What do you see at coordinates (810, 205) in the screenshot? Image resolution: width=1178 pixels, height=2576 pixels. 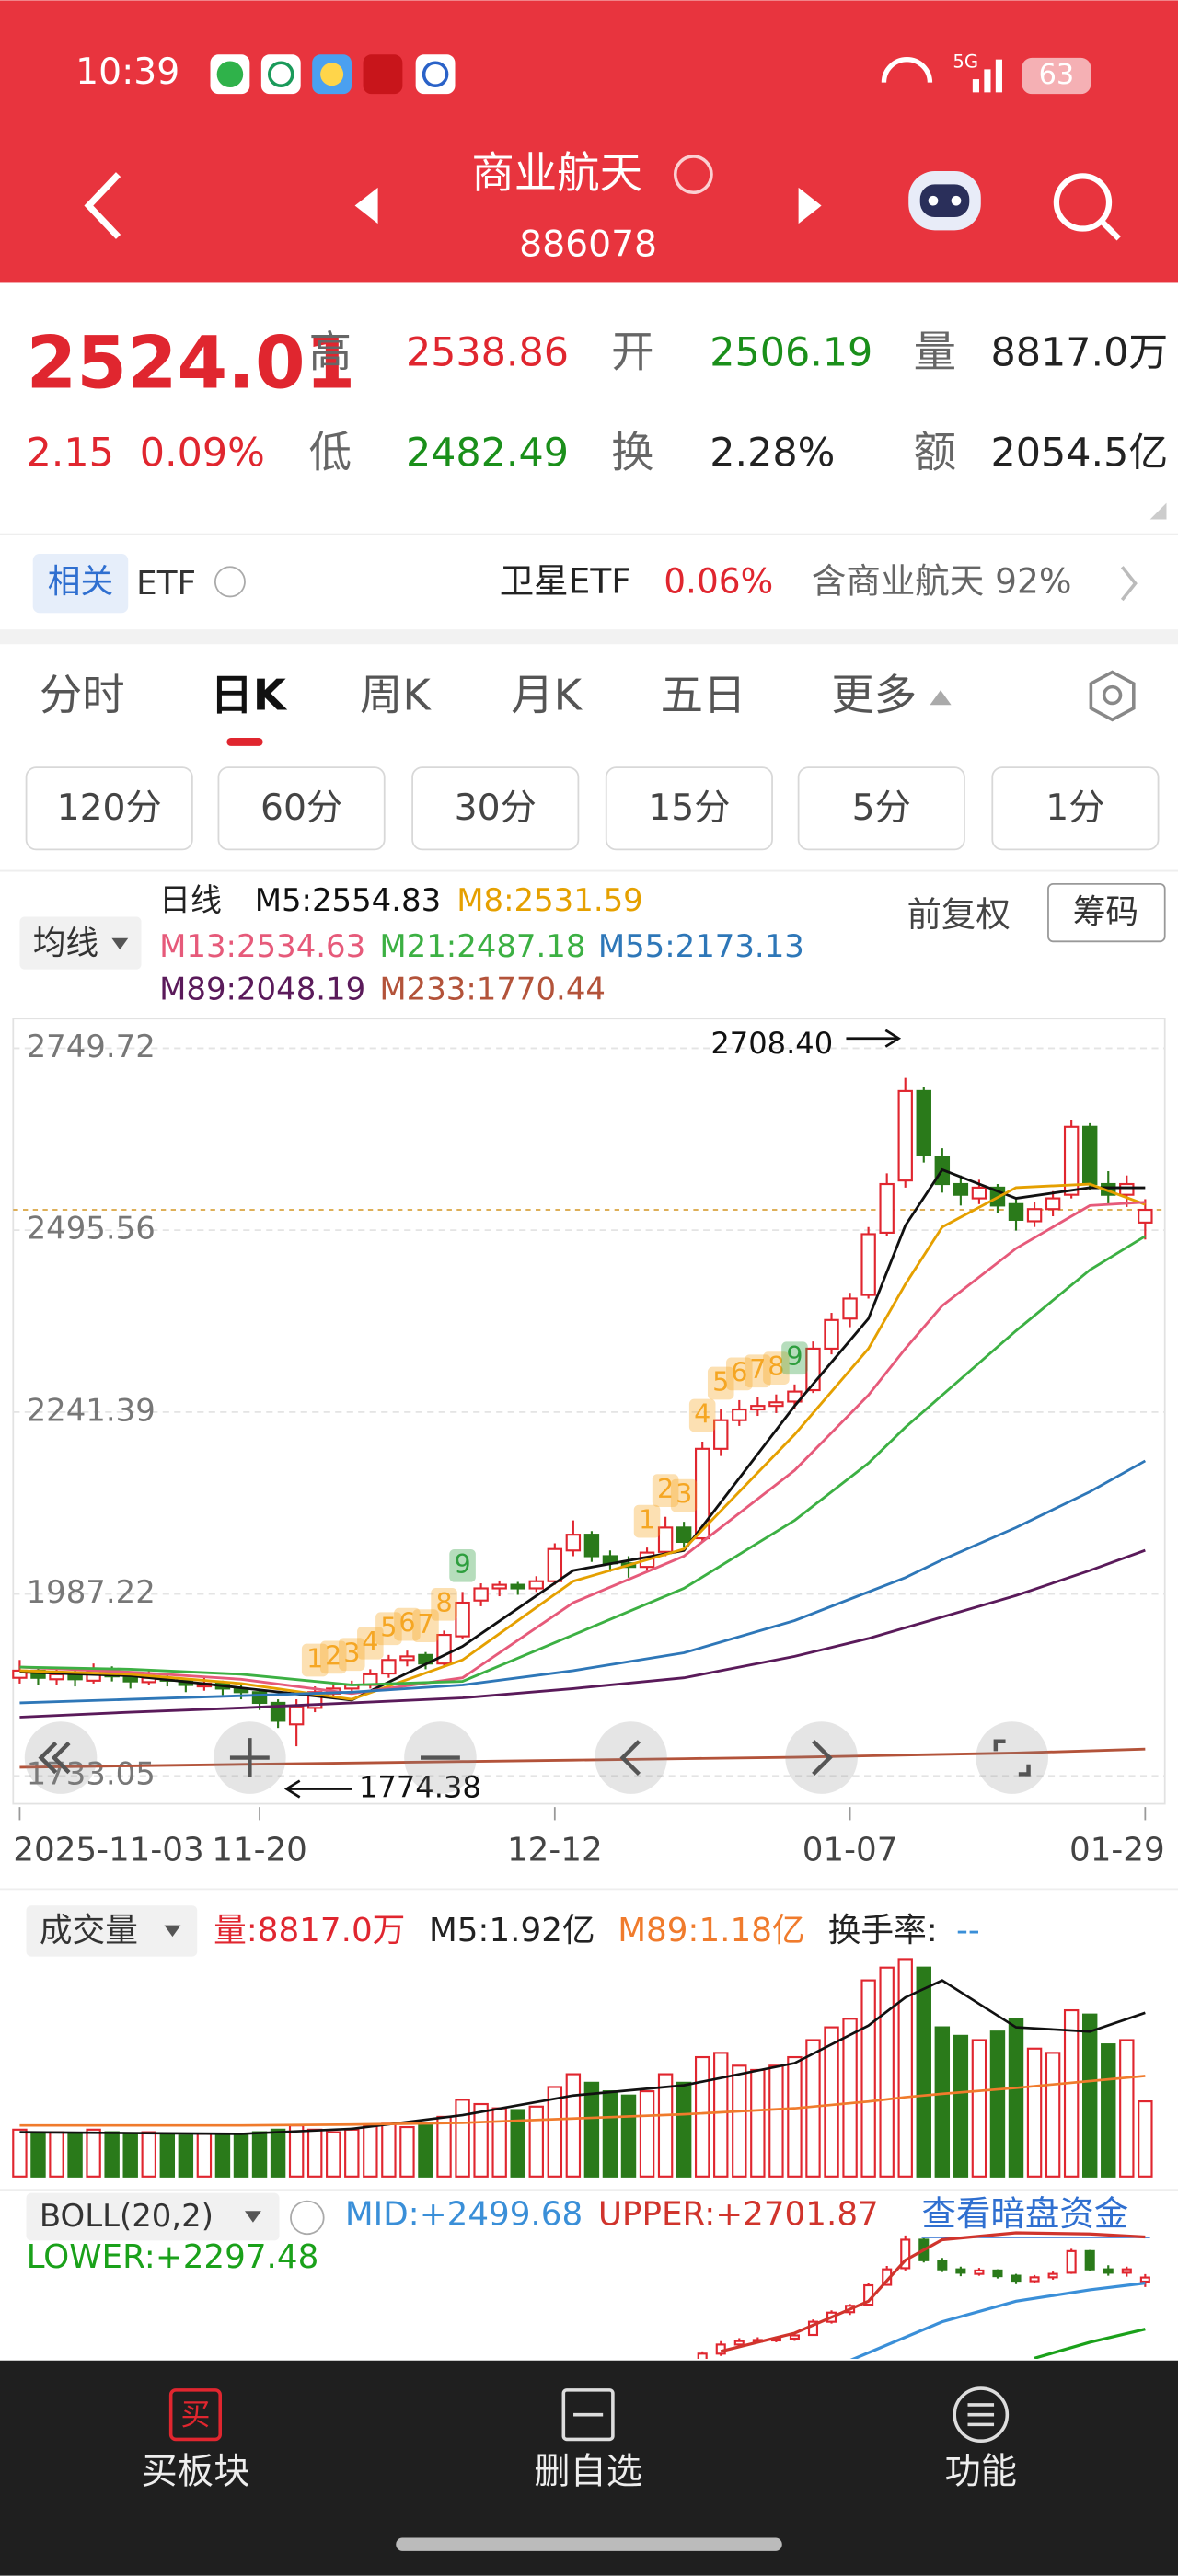 I see `next-button` at bounding box center [810, 205].